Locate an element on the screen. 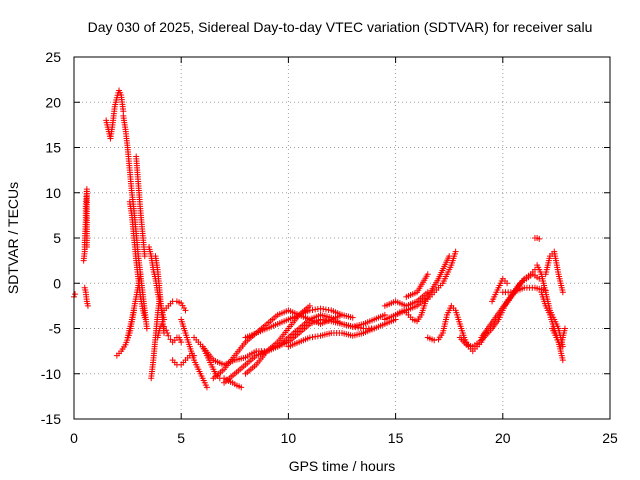 The image size is (640, 480). series-b3 is located at coordinates (137, 259).